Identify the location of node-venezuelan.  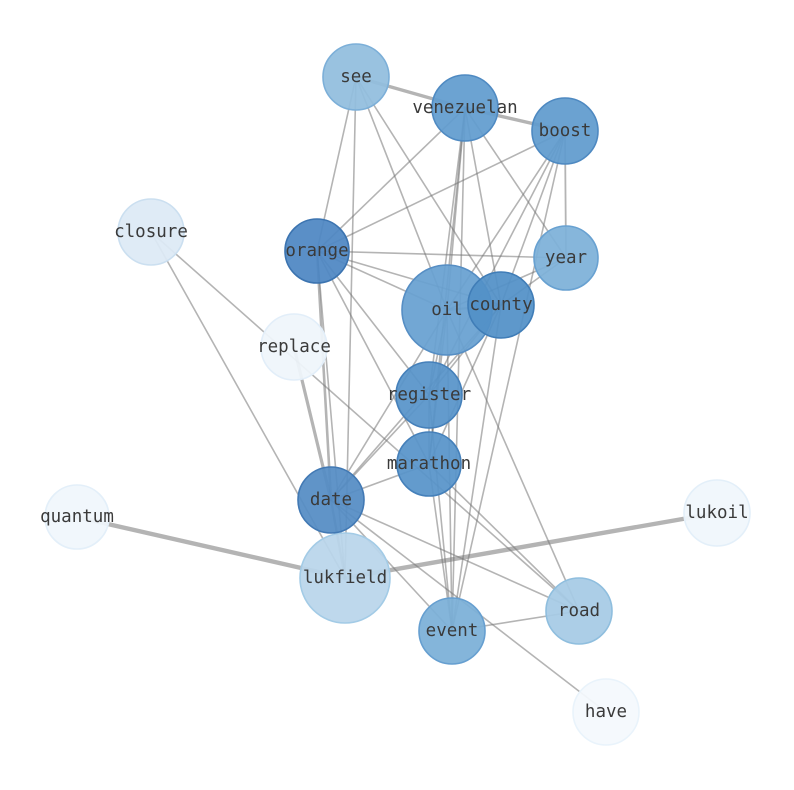
(465, 108).